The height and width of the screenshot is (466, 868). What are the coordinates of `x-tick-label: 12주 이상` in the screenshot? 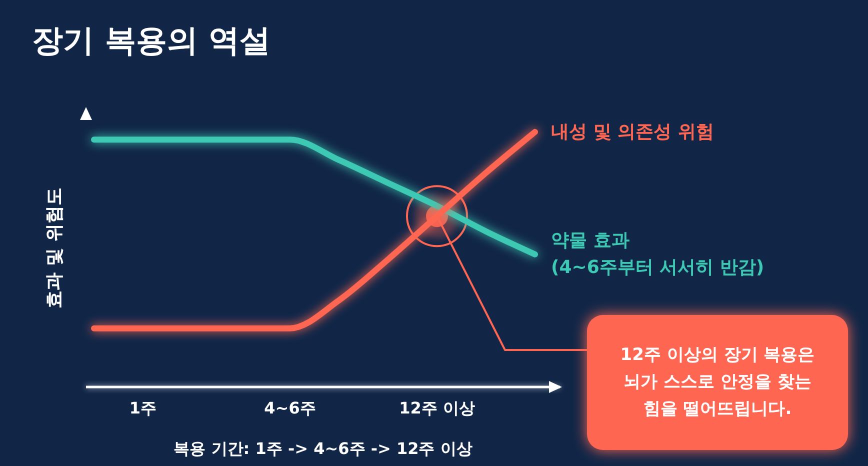 It's located at (437, 408).